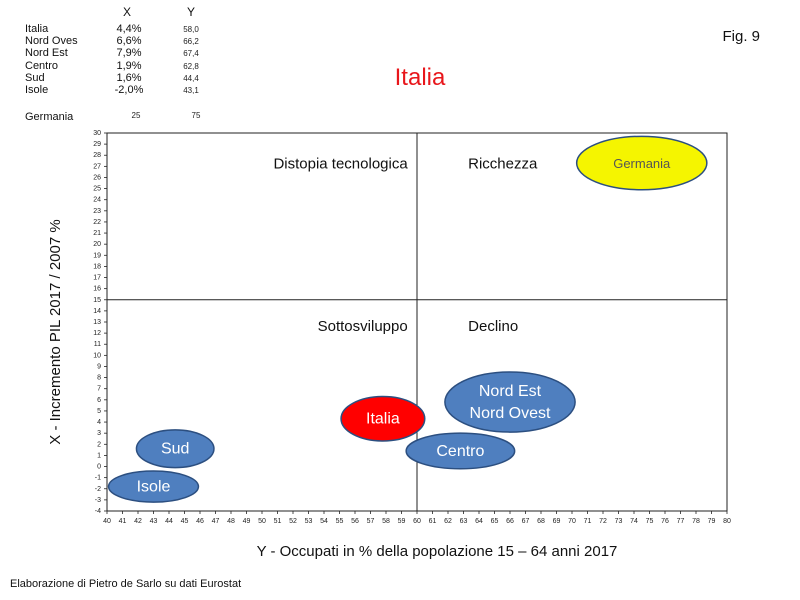 This screenshot has width=800, height=600. What do you see at coordinates (99, 389) in the screenshot?
I see `y-tick-label: 7` at bounding box center [99, 389].